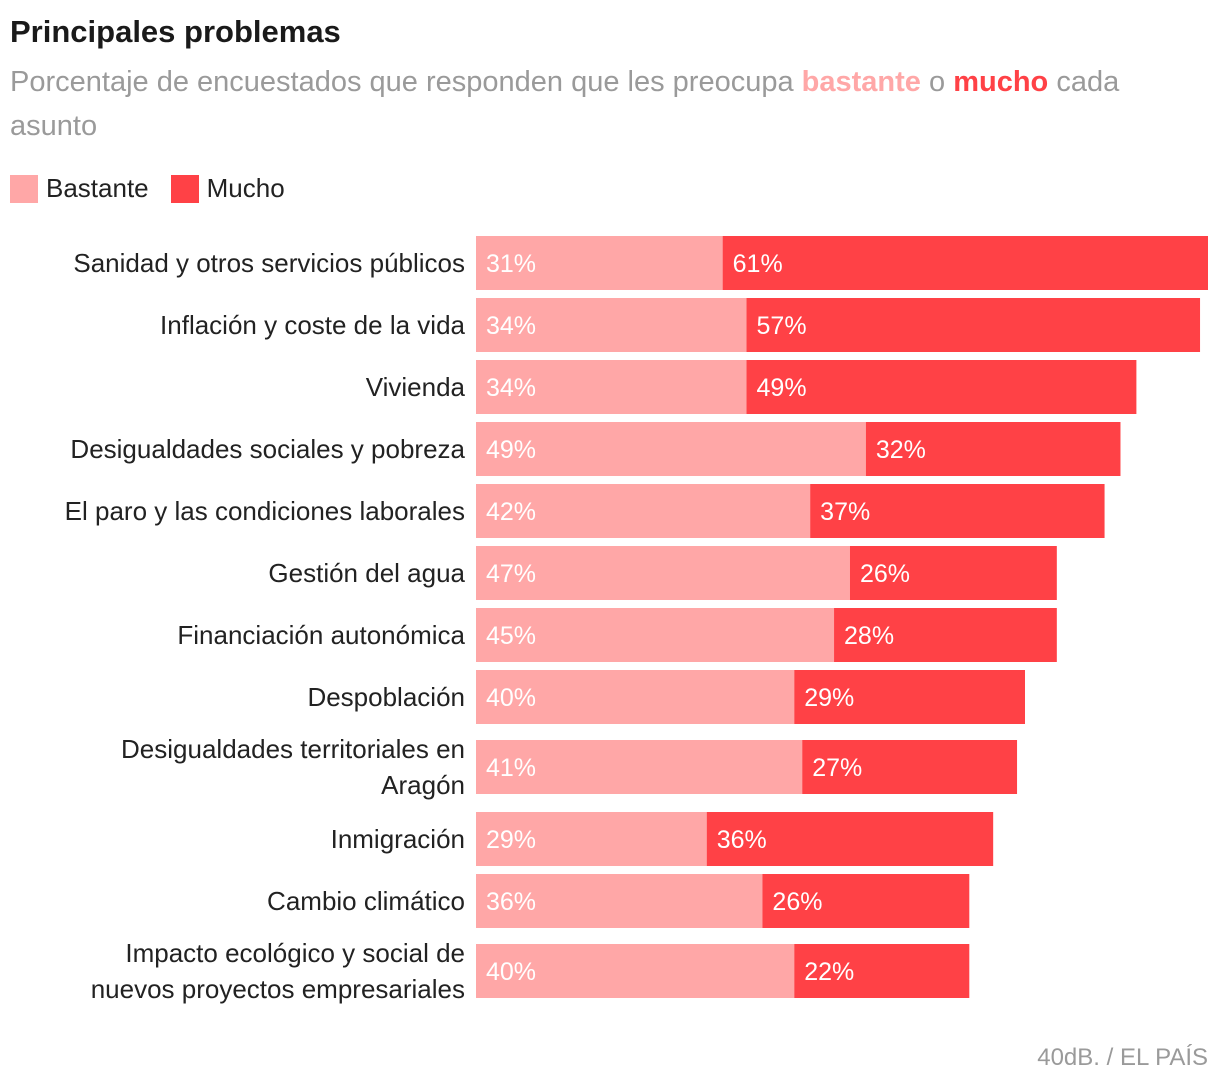  What do you see at coordinates (1122, 1057) in the screenshot?
I see `source-credit: 40dB. / EL PAÍS` at bounding box center [1122, 1057].